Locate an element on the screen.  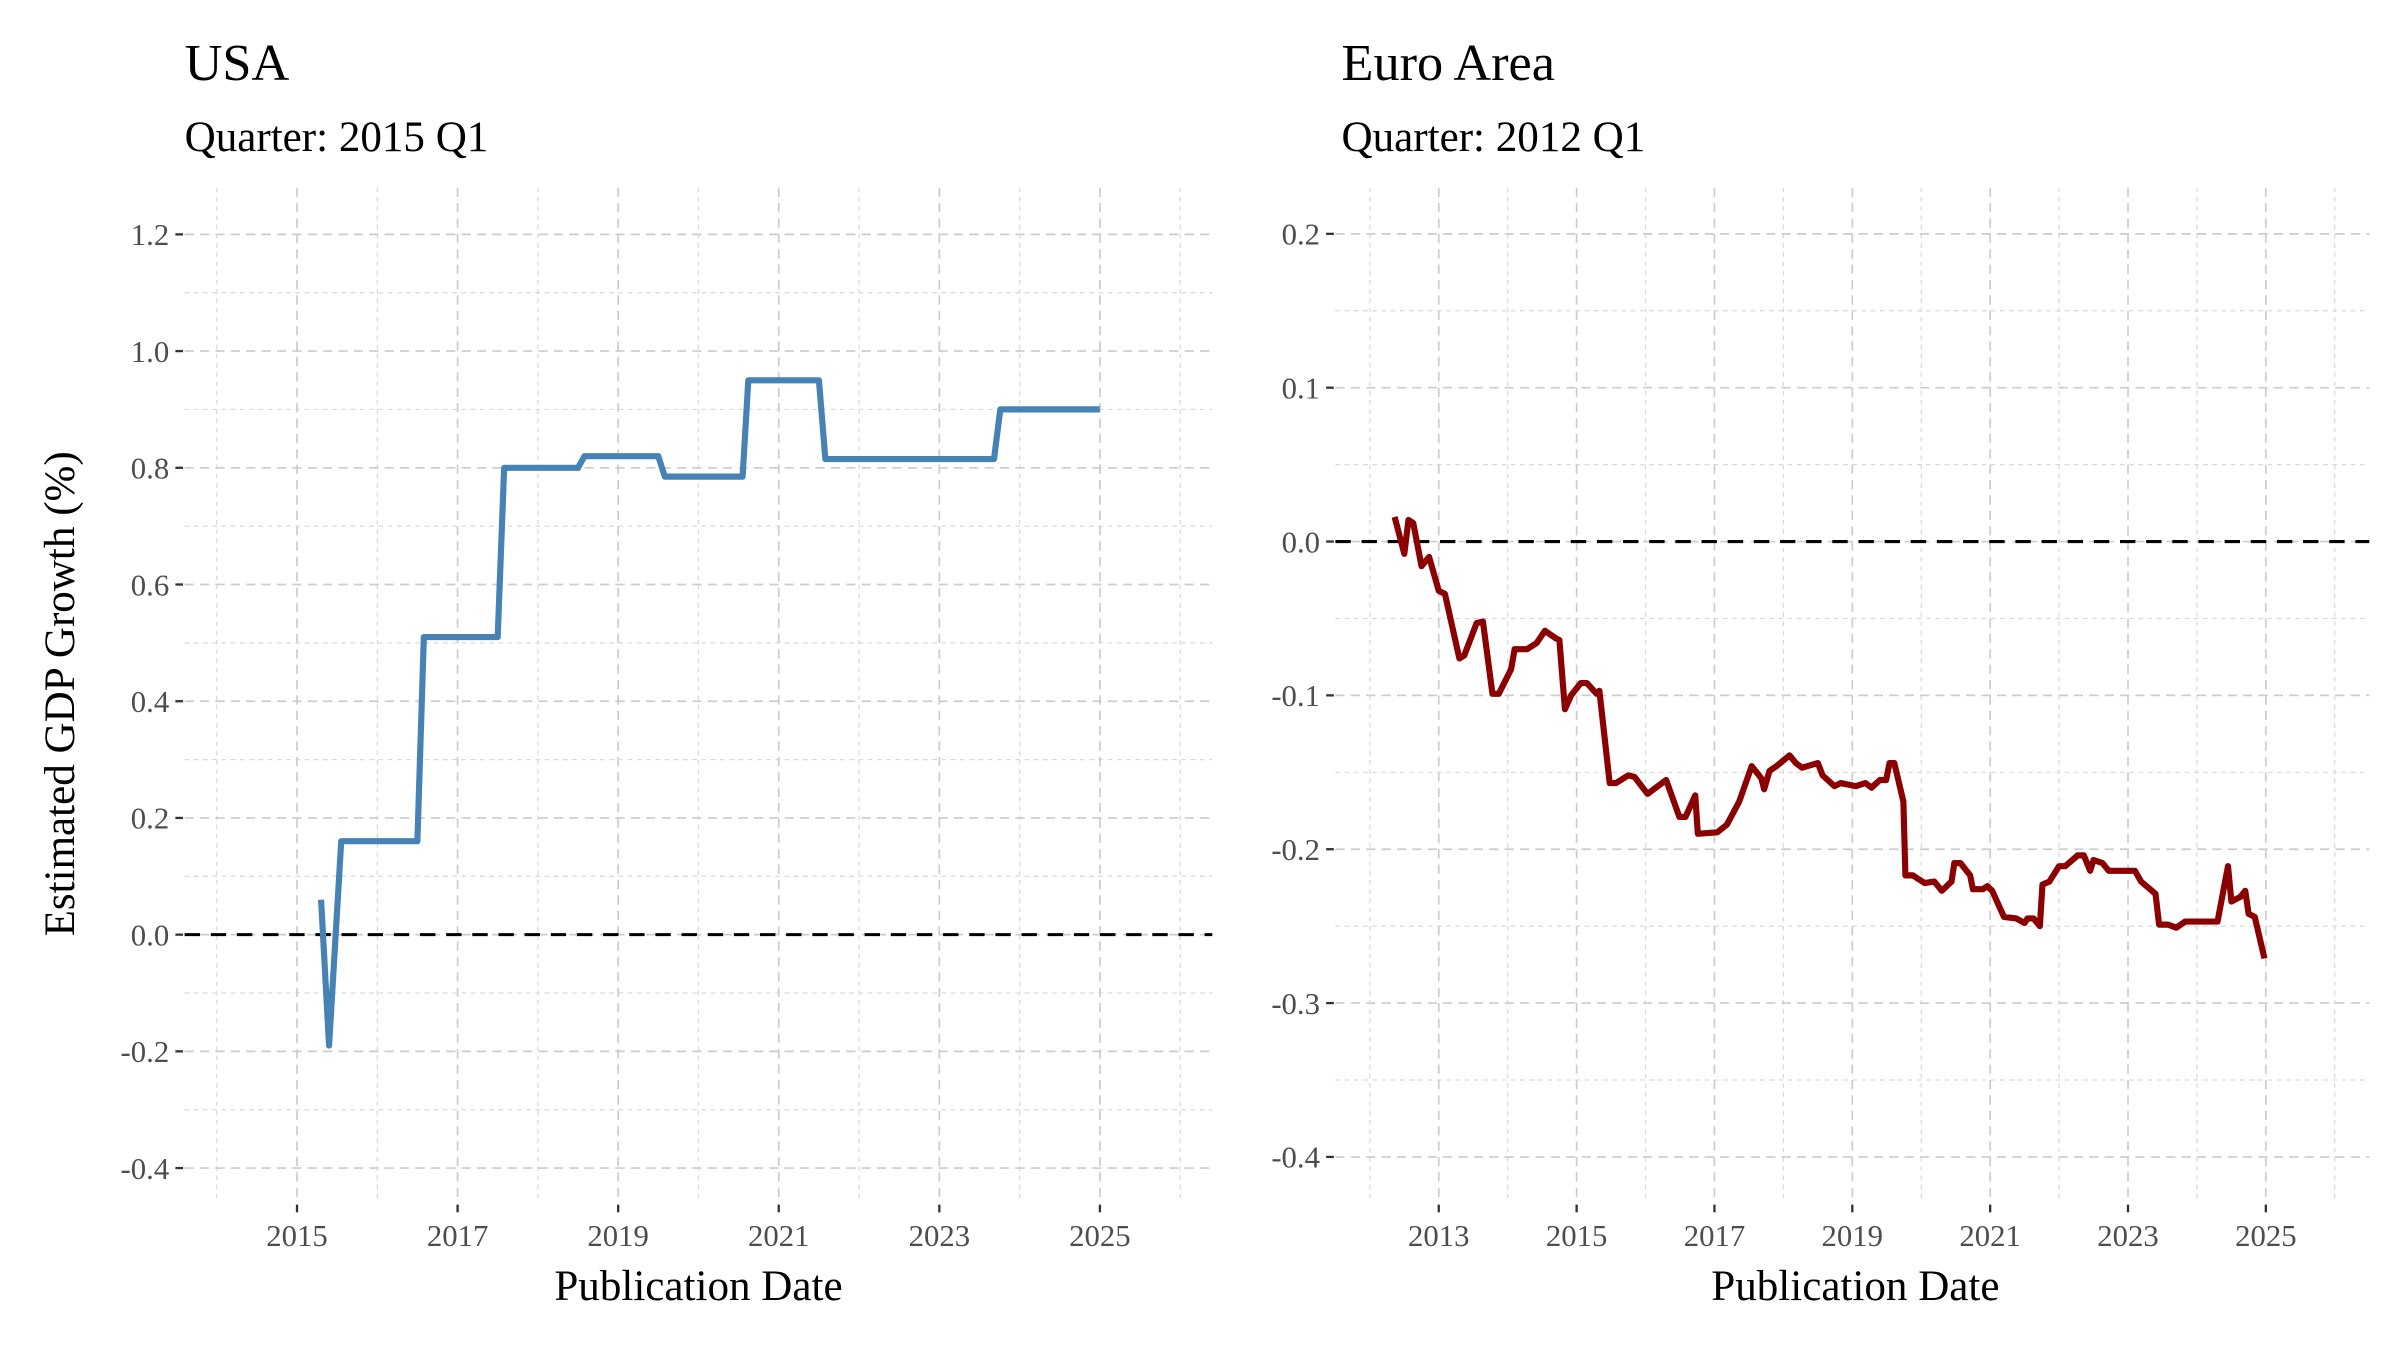
panel-subtitle: Quarter: 2015 Q1 is located at coordinates (337, 137).